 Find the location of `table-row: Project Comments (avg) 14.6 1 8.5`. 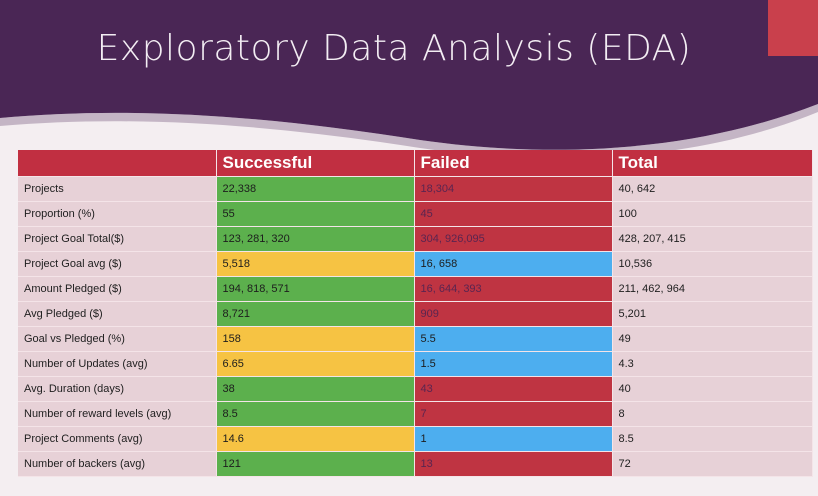

table-row: Project Comments (avg) 14.6 1 8.5 is located at coordinates (415, 439).